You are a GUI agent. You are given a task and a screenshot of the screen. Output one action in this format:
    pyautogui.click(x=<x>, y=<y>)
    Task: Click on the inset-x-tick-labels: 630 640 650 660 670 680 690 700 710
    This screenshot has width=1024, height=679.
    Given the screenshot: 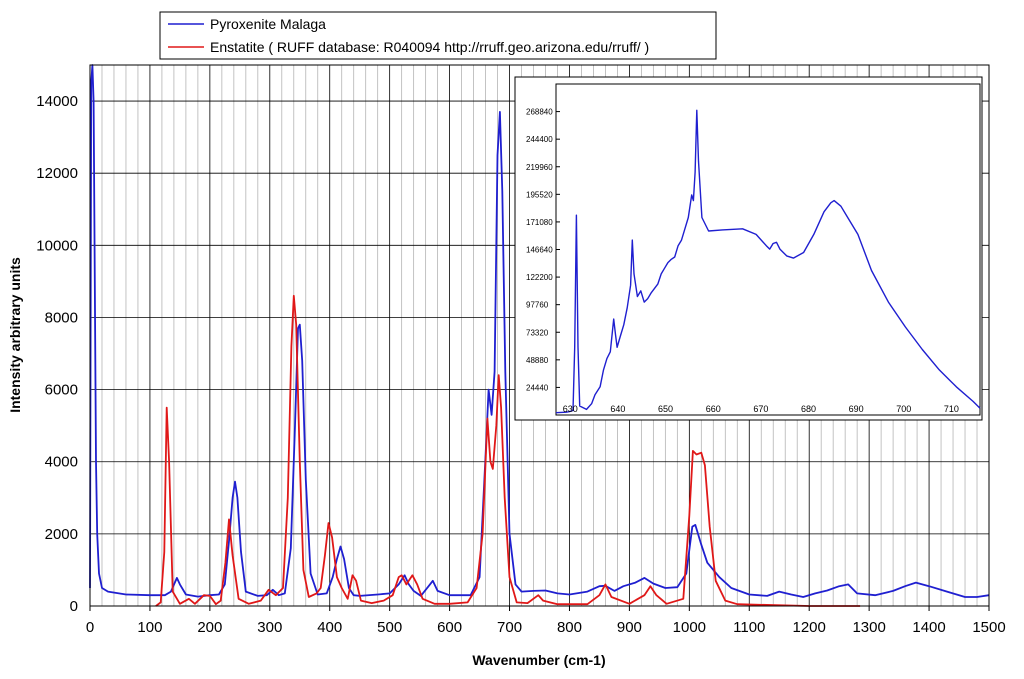 What is the action you would take?
    pyautogui.click(x=761, y=409)
    